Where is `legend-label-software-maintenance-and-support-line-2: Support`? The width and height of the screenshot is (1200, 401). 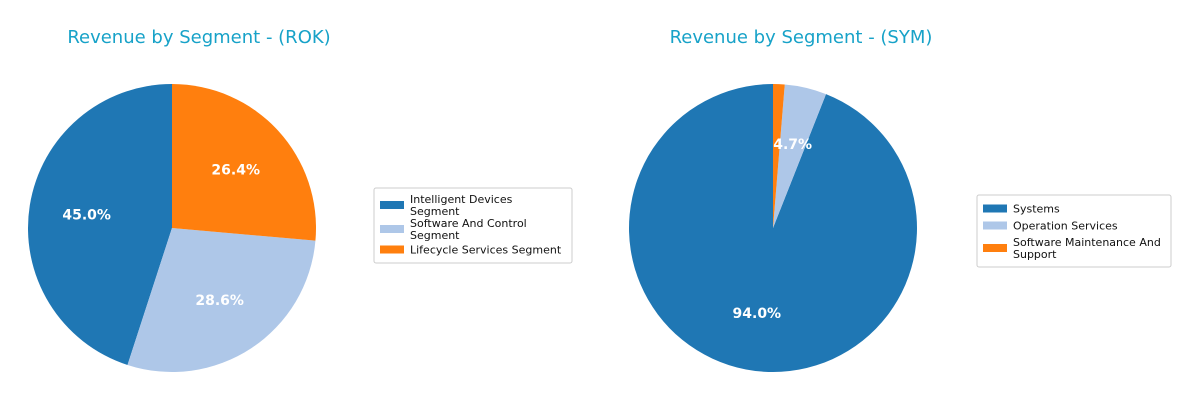
legend-label-software-maintenance-and-support-line-2: Support is located at coordinates (1035, 254).